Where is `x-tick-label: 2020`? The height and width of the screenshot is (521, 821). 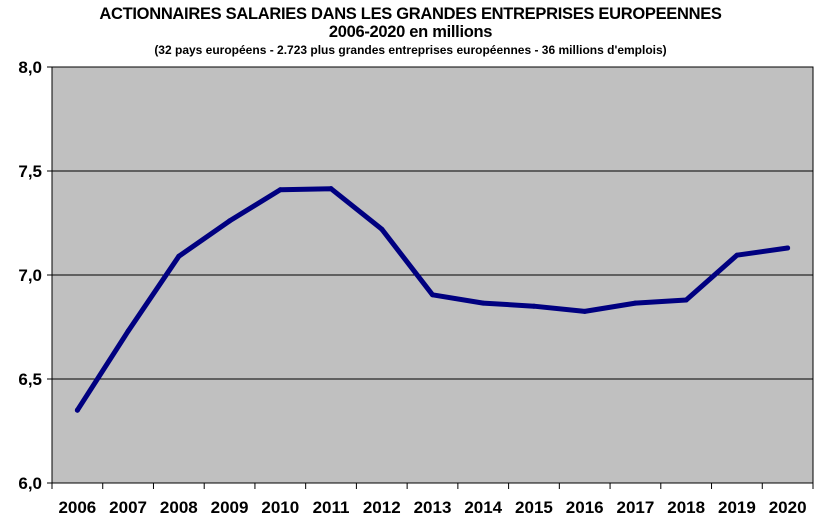 x-tick-label: 2020 is located at coordinates (788, 507).